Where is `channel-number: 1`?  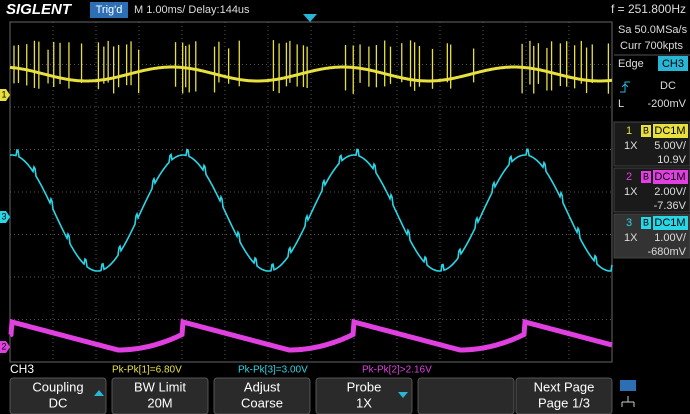 channel-number: 1 is located at coordinates (629, 131).